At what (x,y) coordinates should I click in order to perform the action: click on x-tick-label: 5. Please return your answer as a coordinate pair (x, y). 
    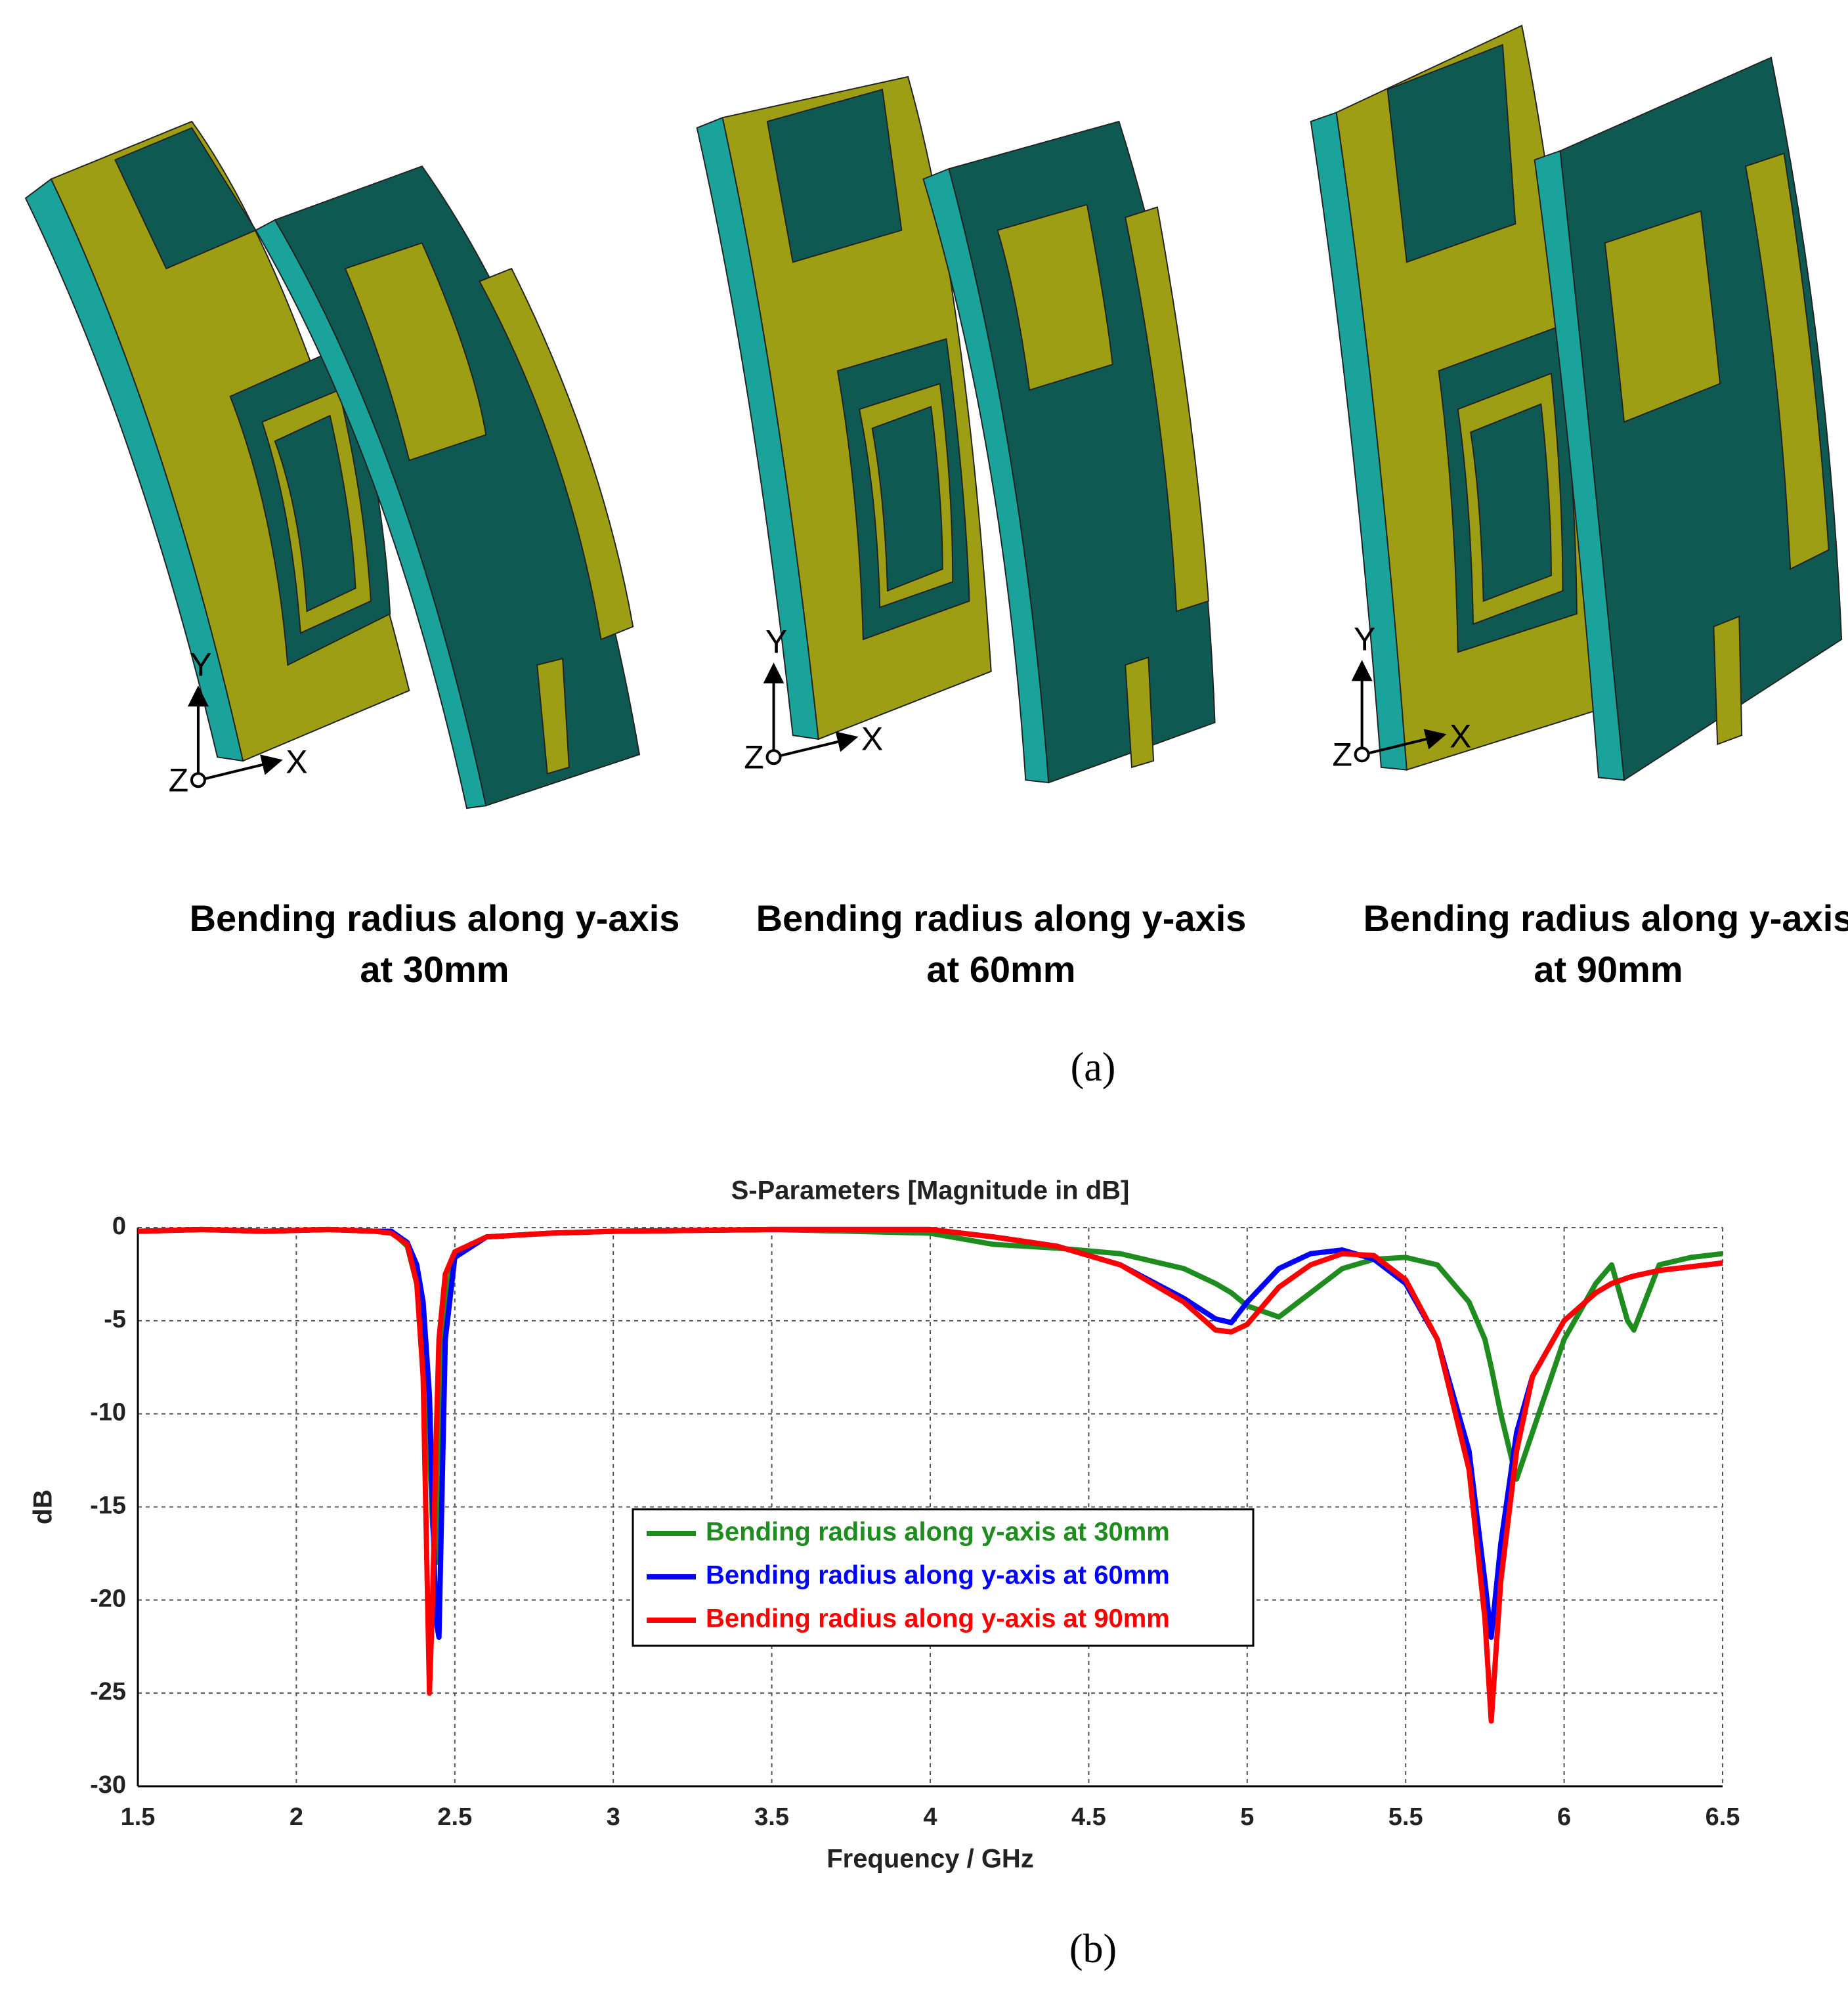
    Looking at the image, I should click on (1247, 1817).